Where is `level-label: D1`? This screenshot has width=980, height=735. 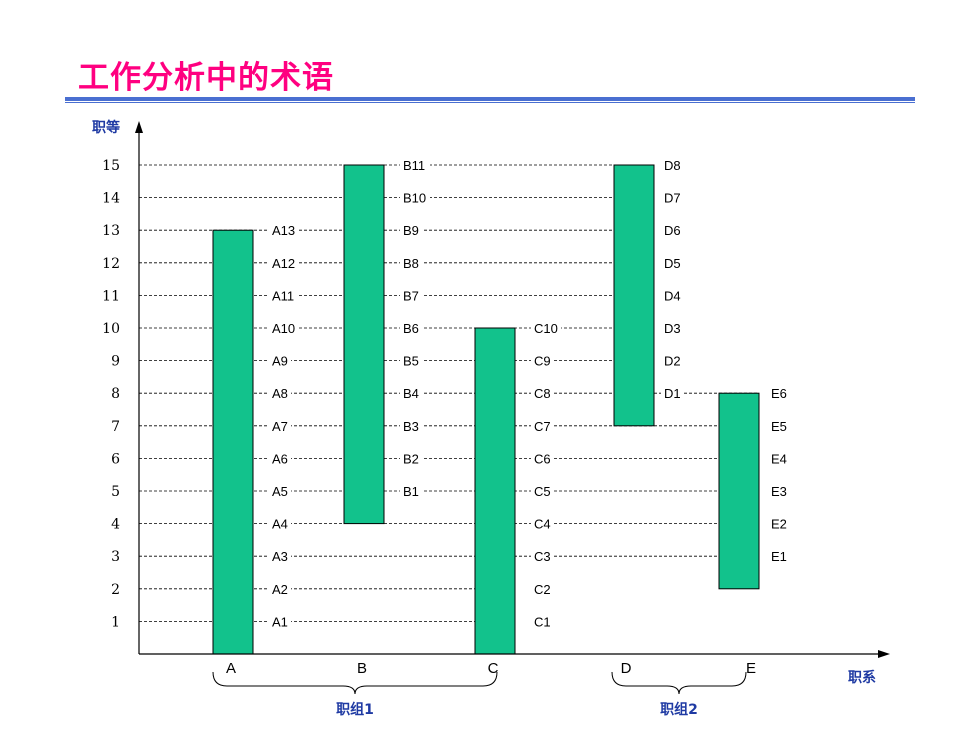 level-label: D1 is located at coordinates (672, 393).